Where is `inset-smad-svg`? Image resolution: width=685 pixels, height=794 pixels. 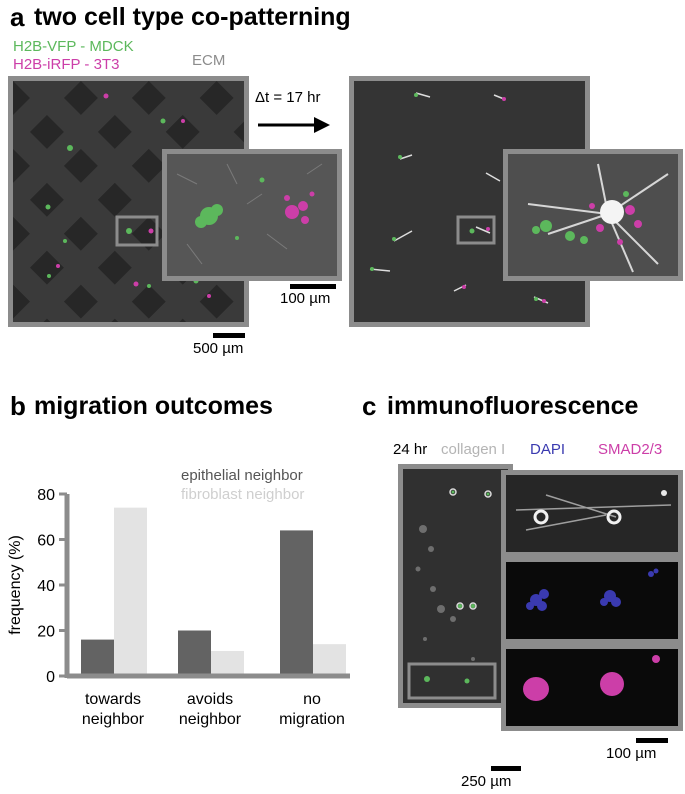 inset-smad-svg is located at coordinates (592, 687).